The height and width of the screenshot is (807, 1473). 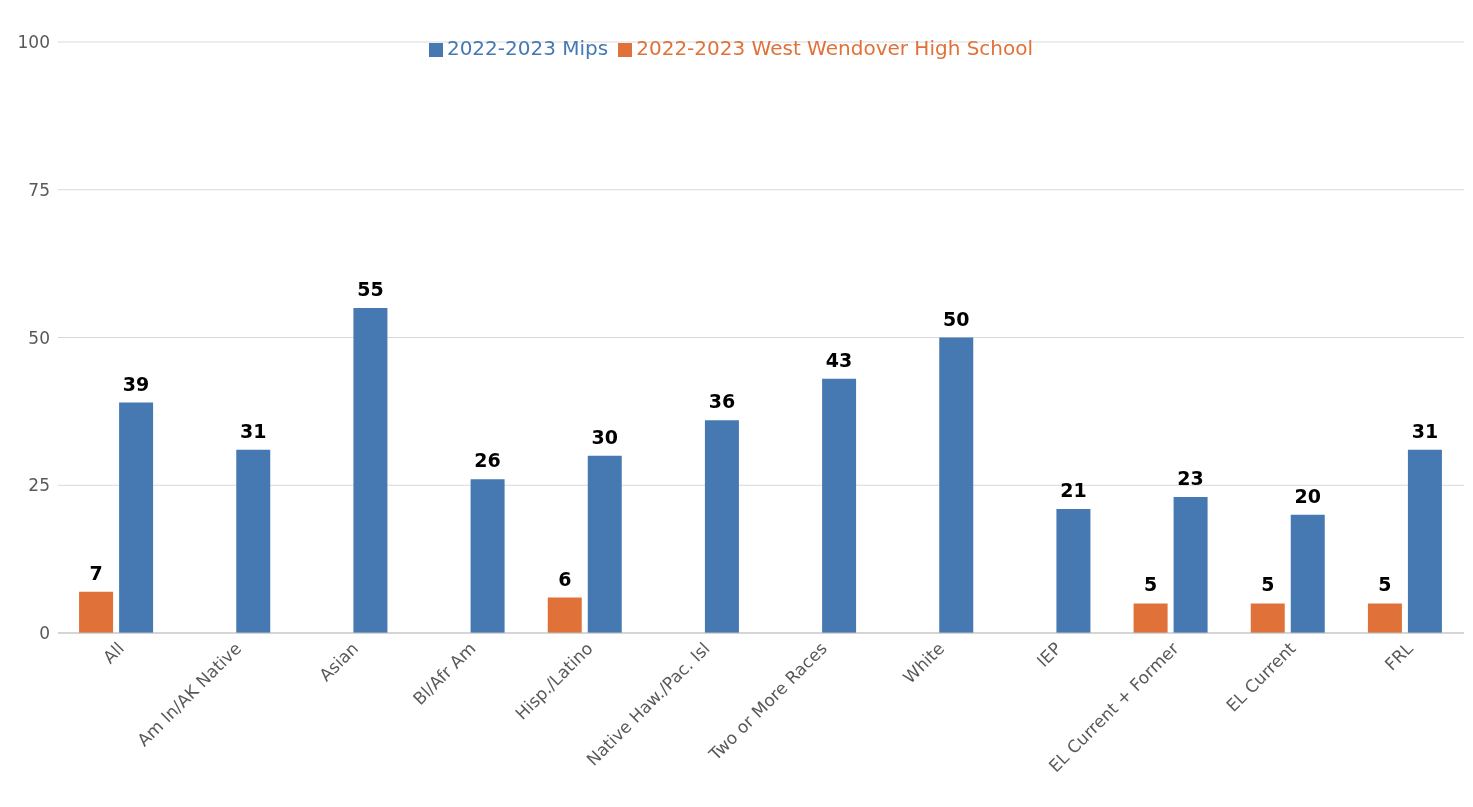 I want to click on data-label: 6, so click(x=565, y=578).